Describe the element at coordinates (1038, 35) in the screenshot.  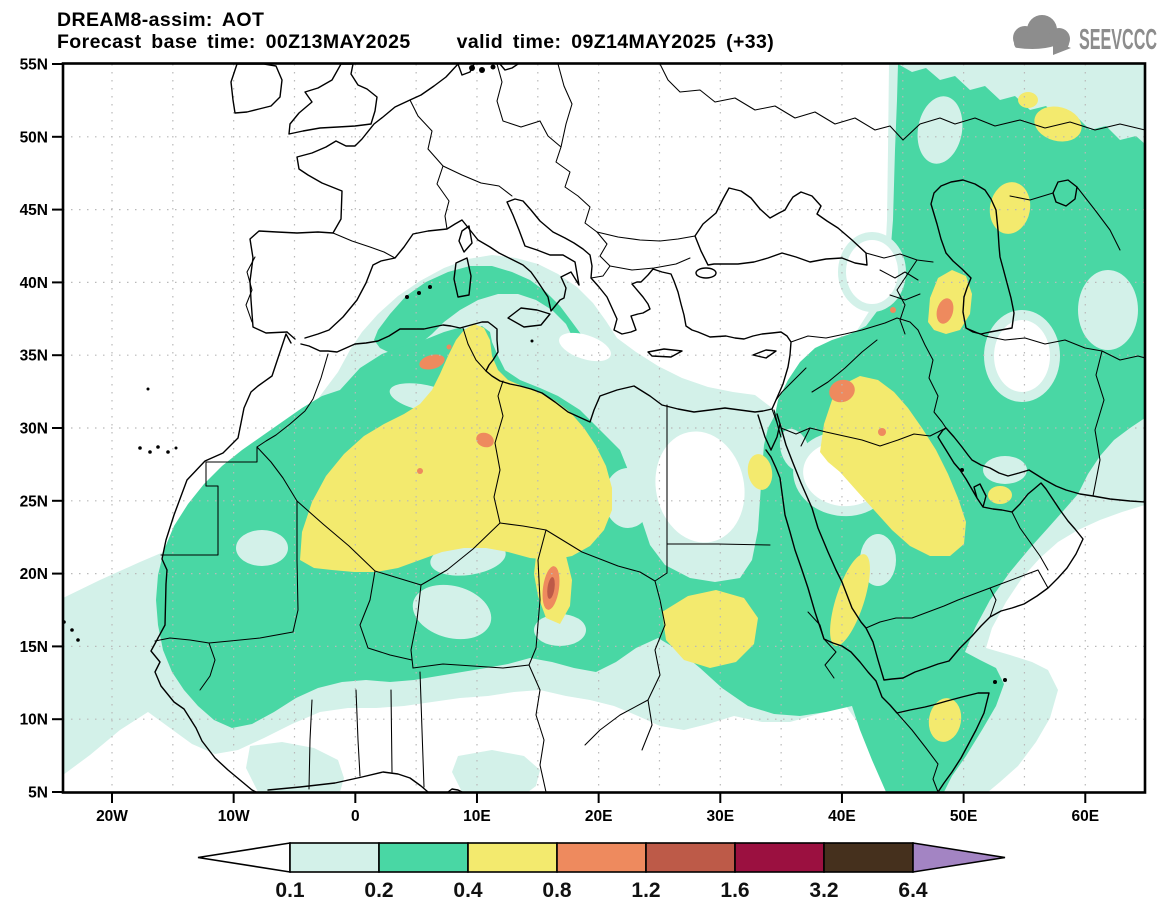
I see `cloud-arrow-icon` at that location.